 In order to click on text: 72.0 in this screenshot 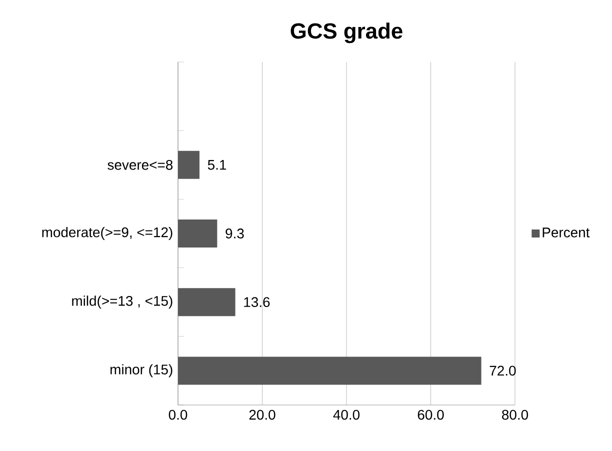, I will do `click(503, 371)`.